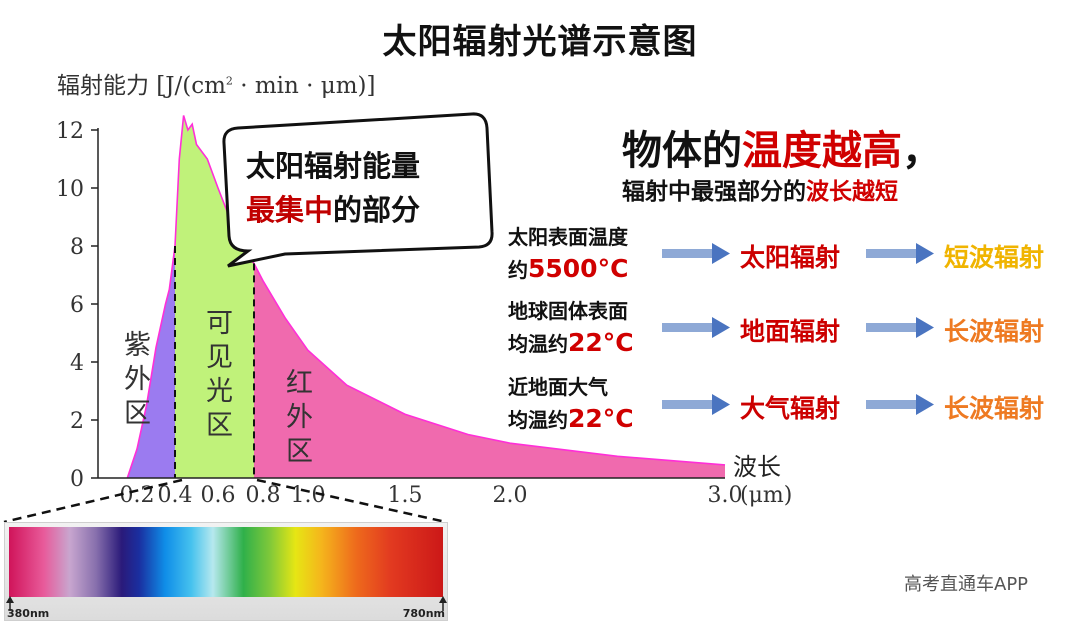 This screenshot has height=622, width=1080. What do you see at coordinates (900, 253) in the screenshot?
I see `arrow-row1-b` at bounding box center [900, 253].